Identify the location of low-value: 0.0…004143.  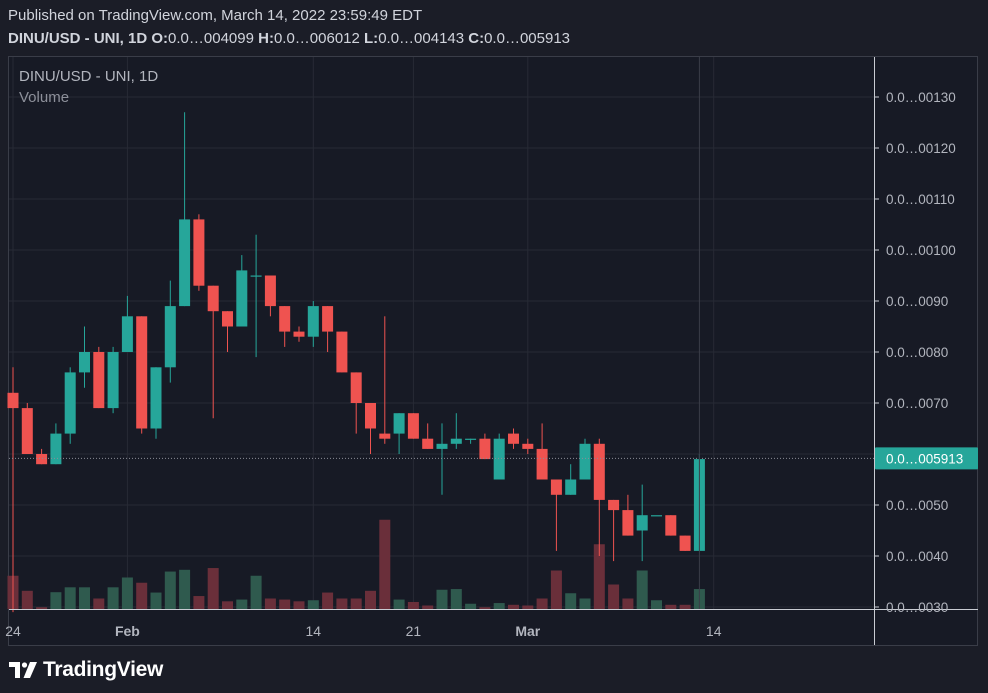
(421, 38).